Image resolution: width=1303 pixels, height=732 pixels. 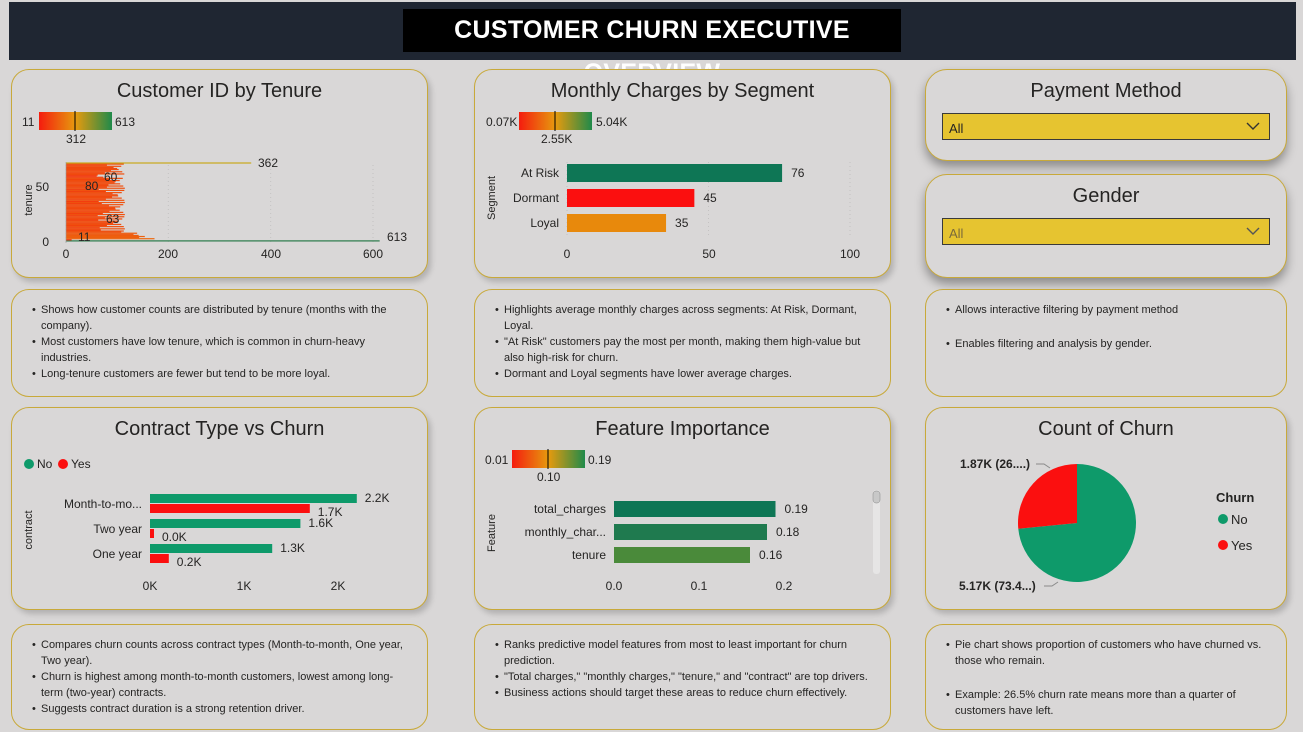 I want to click on gender-slicer: Gender All, so click(x=1106, y=226).